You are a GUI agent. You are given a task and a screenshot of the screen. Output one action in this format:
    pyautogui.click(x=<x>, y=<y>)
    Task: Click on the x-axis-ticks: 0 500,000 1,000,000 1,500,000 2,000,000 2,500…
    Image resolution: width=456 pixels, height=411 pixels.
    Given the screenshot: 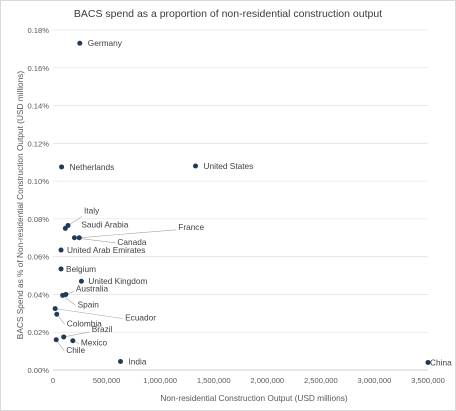 What is the action you would take?
    pyautogui.click(x=248, y=380)
    